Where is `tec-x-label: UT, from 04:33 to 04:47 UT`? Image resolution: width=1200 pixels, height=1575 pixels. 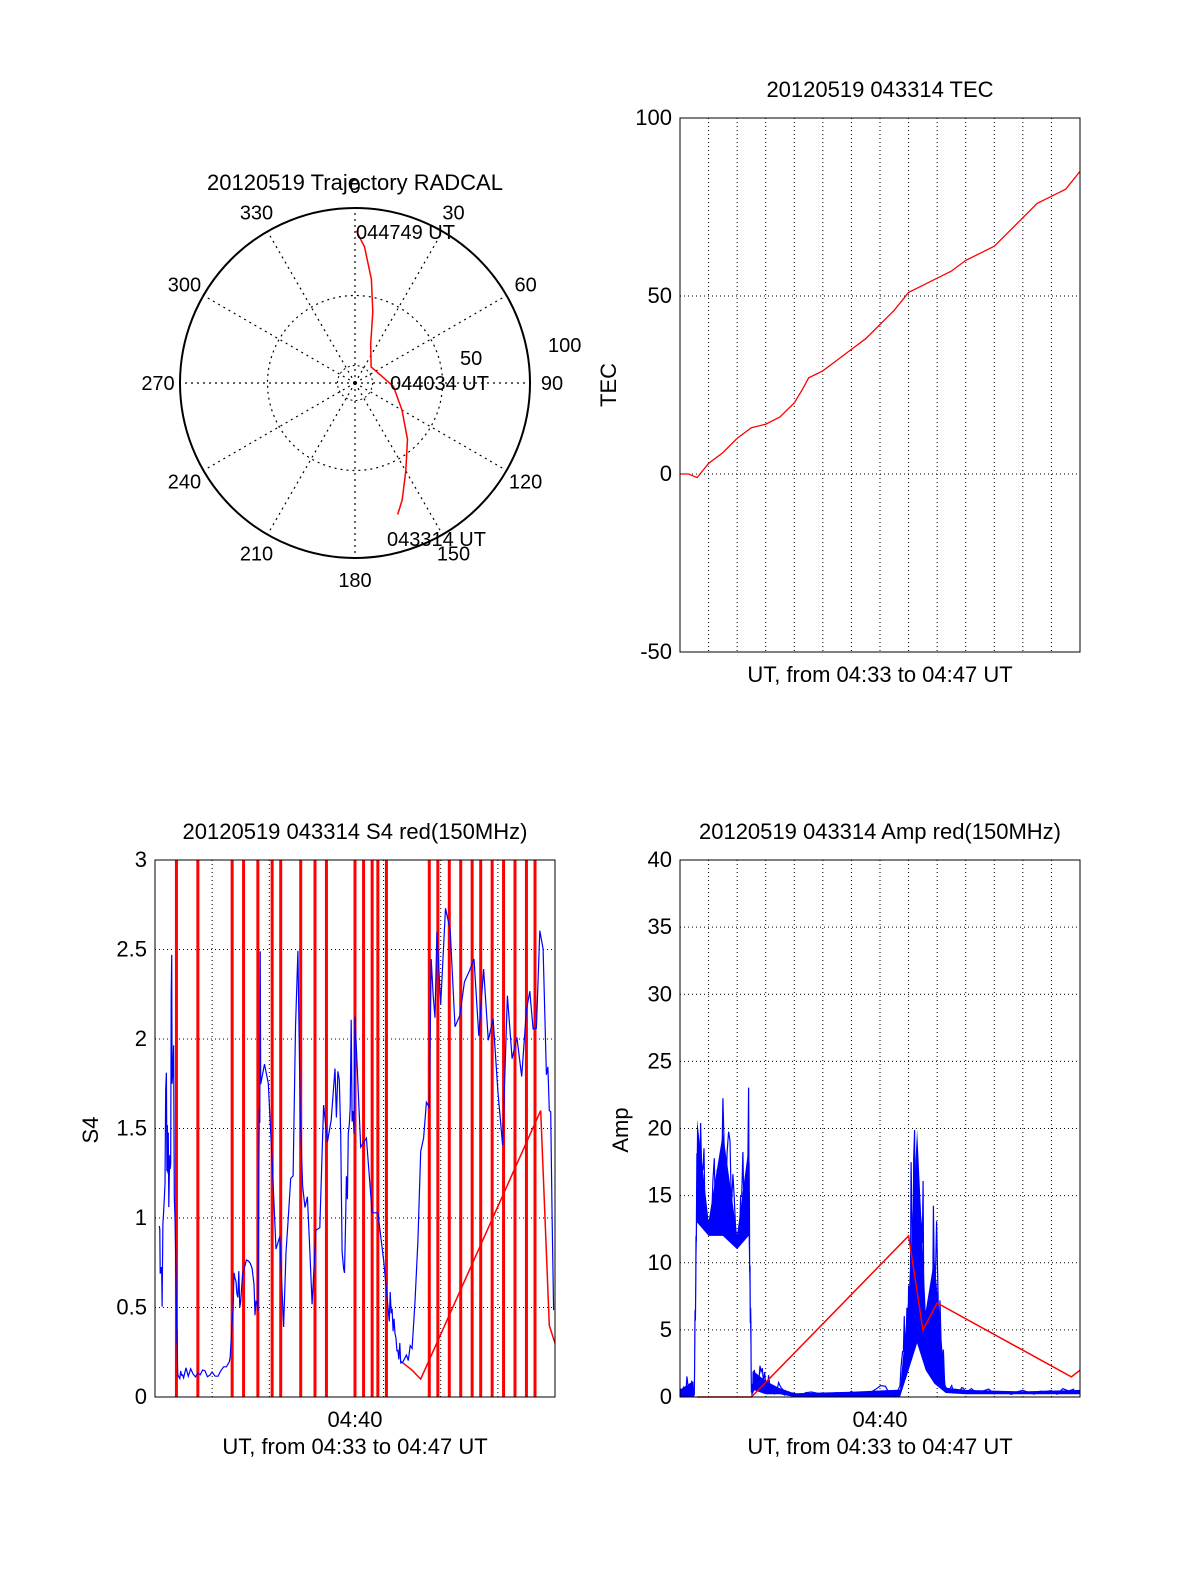
tec-x-label: UT, from 04:33 to 04:47 UT is located at coordinates (879, 674).